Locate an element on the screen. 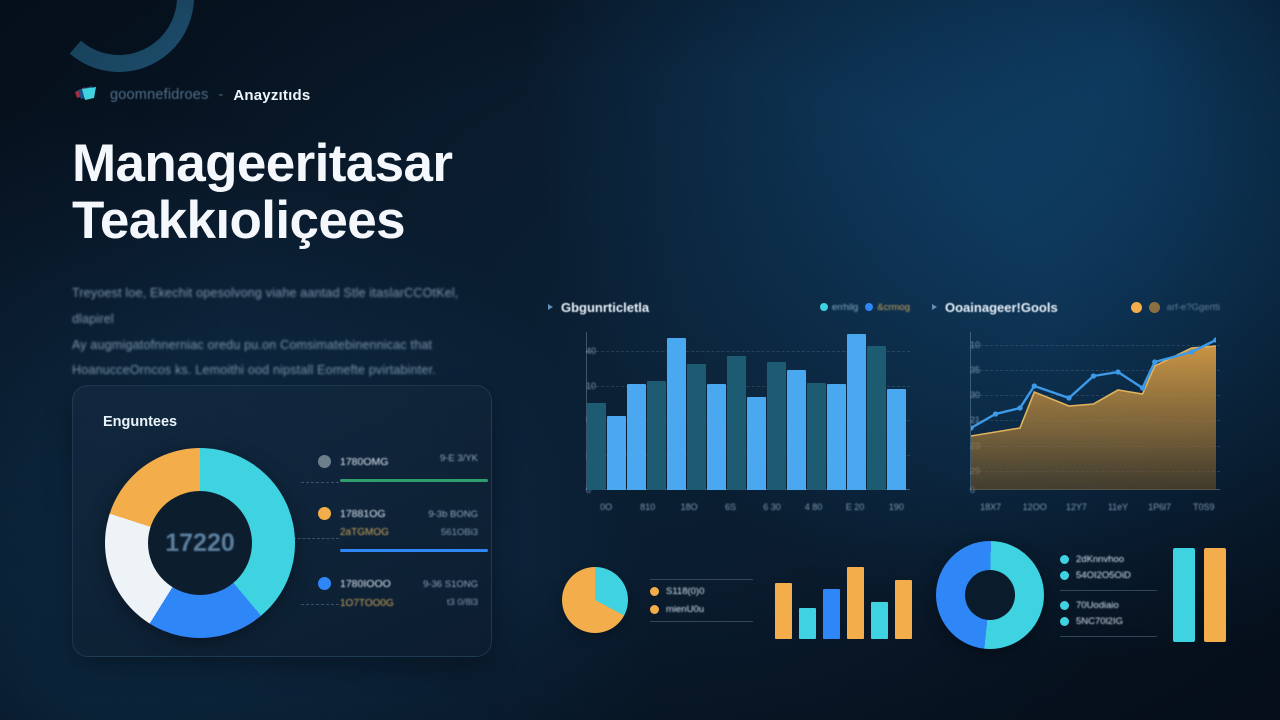  legend-item: S118(0)0 is located at coordinates (701, 591).